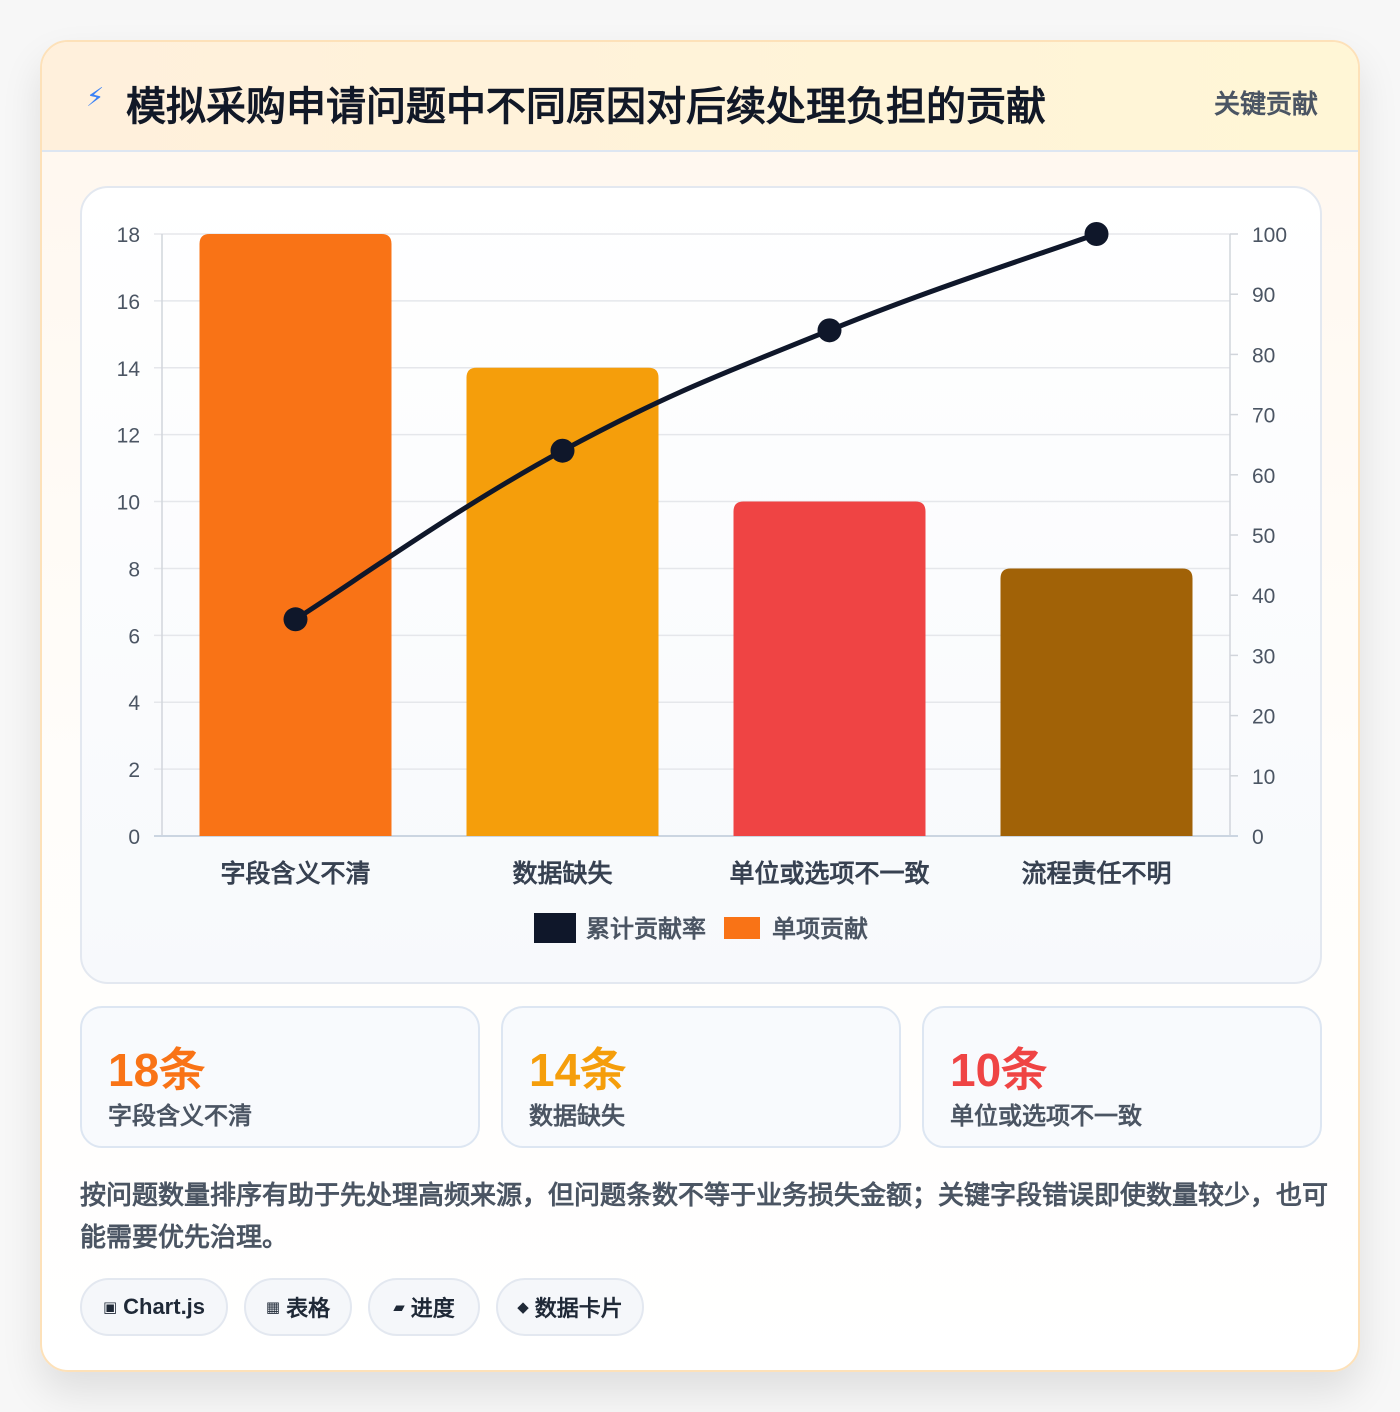 This screenshot has width=1400, height=1412. What do you see at coordinates (577, 1116) in the screenshot?
I see `stat-label: 数据缺失` at bounding box center [577, 1116].